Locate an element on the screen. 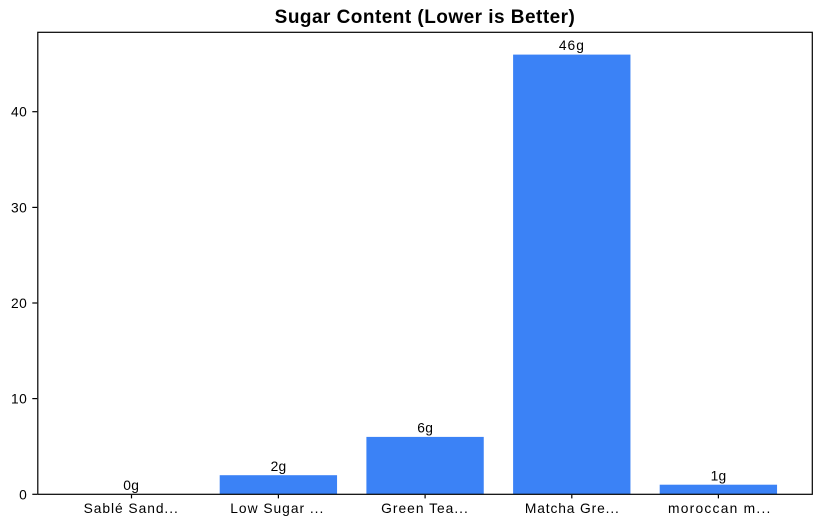  svg-text: 10 is located at coordinates (19, 399).